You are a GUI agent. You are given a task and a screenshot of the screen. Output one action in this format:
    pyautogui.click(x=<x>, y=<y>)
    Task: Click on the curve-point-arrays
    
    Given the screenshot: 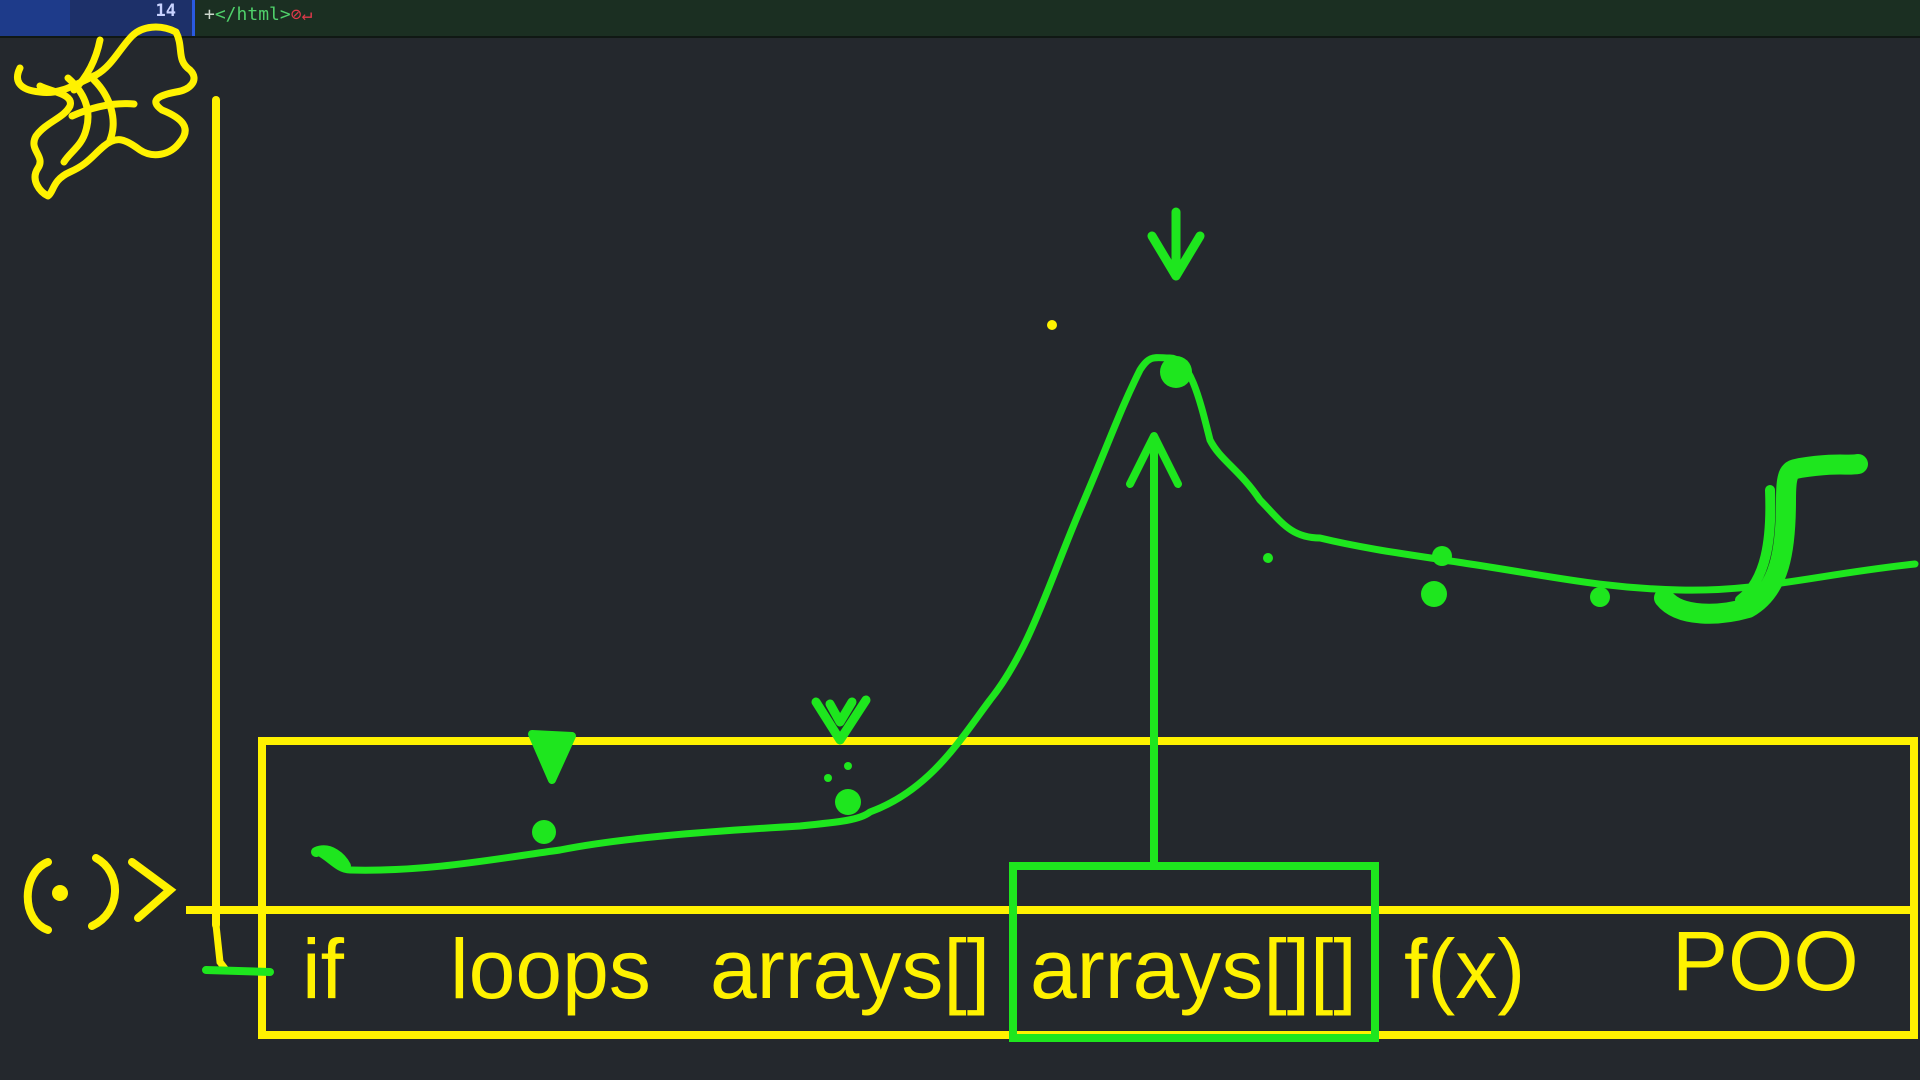 What is the action you would take?
    pyautogui.click(x=848, y=802)
    